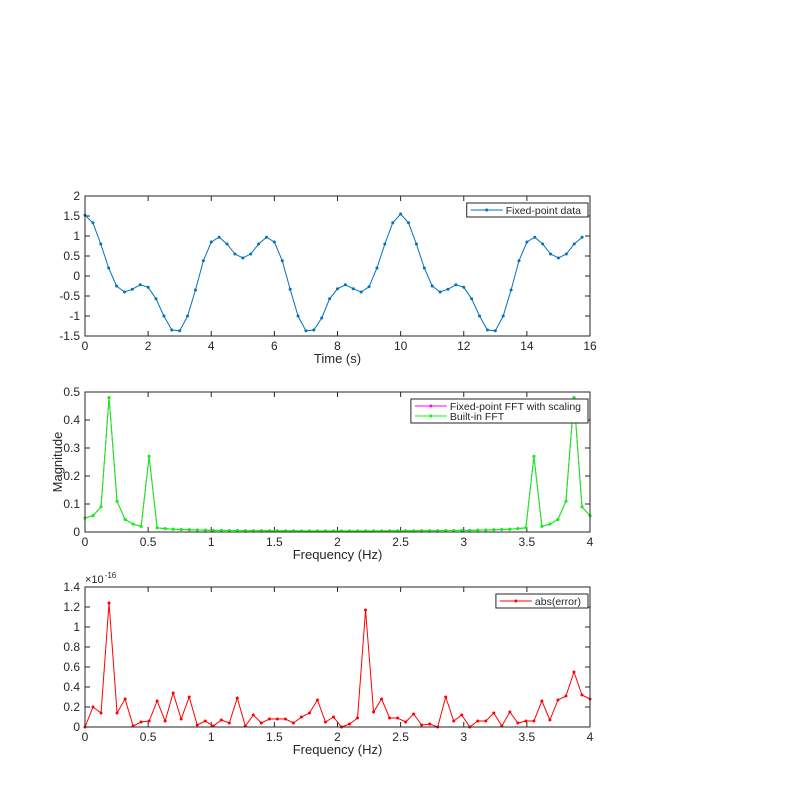 This screenshot has width=800, height=800. What do you see at coordinates (71, 647) in the screenshot?
I see `y-tick-label: 0.8` at bounding box center [71, 647].